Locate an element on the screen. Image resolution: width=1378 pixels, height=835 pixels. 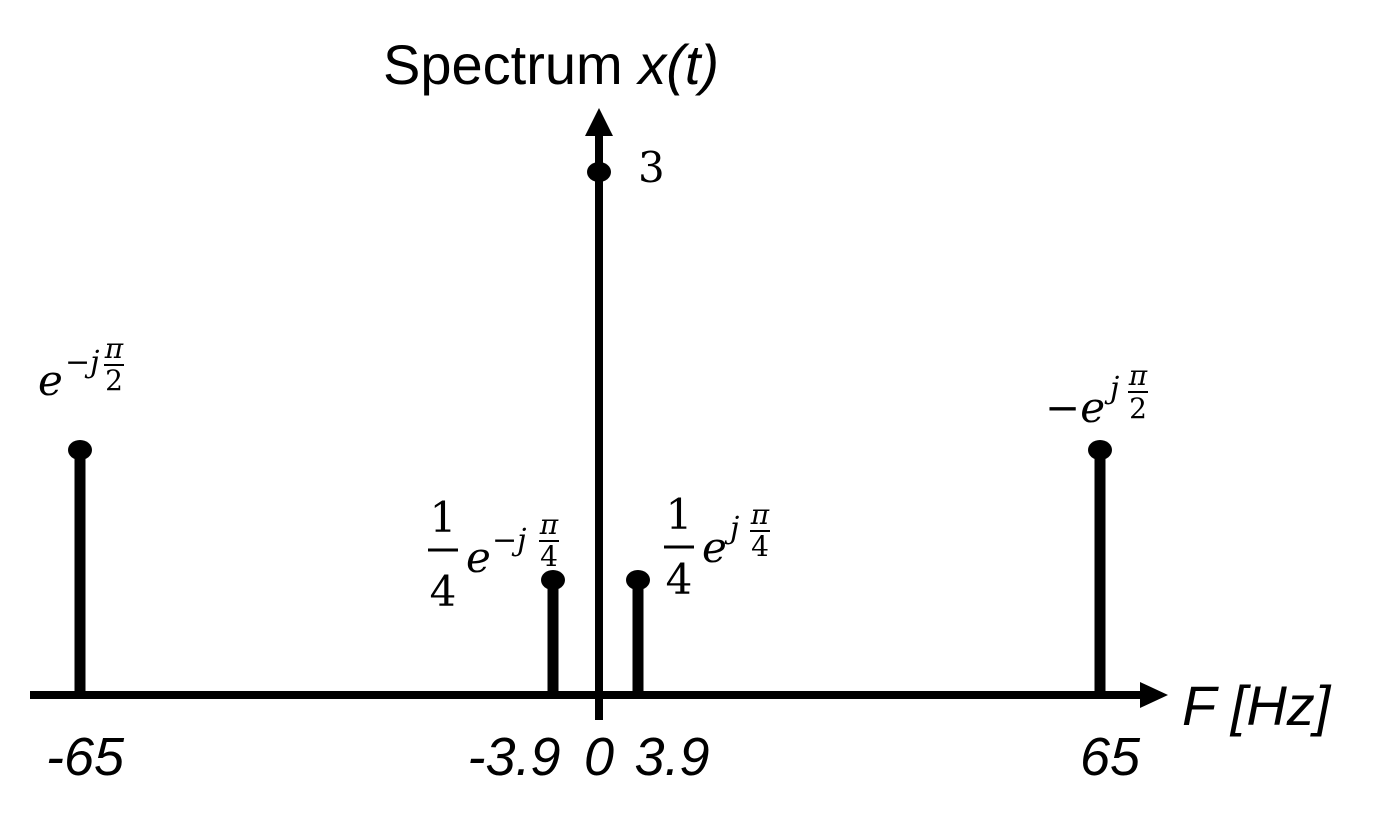
x-tick-label: -65 is located at coordinates (85, 757).